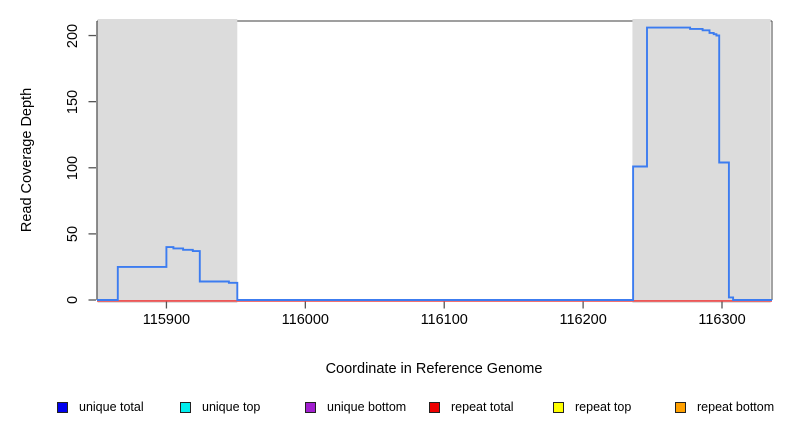 The height and width of the screenshot is (432, 792). I want to click on x-tick-label: 116000, so click(305, 320).